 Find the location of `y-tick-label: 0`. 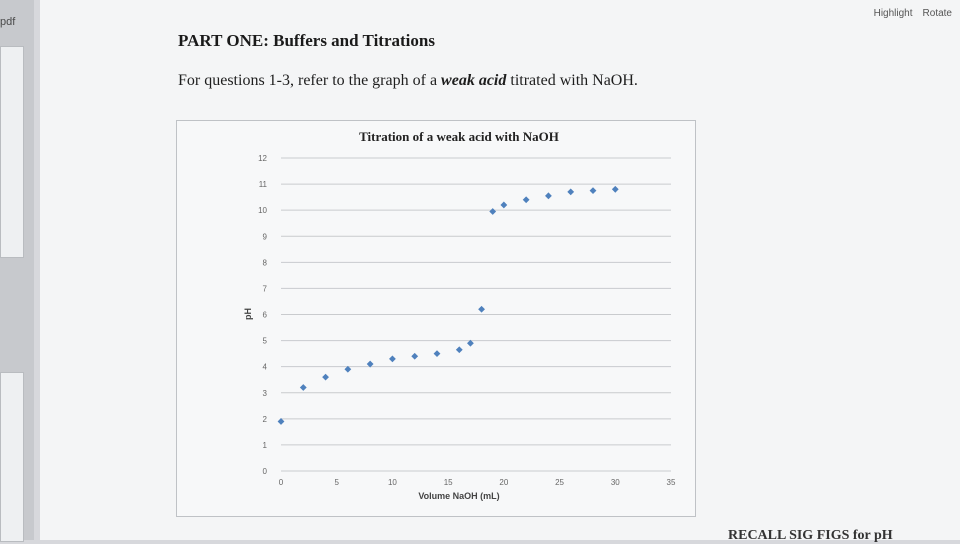

y-tick-label: 0 is located at coordinates (265, 471).